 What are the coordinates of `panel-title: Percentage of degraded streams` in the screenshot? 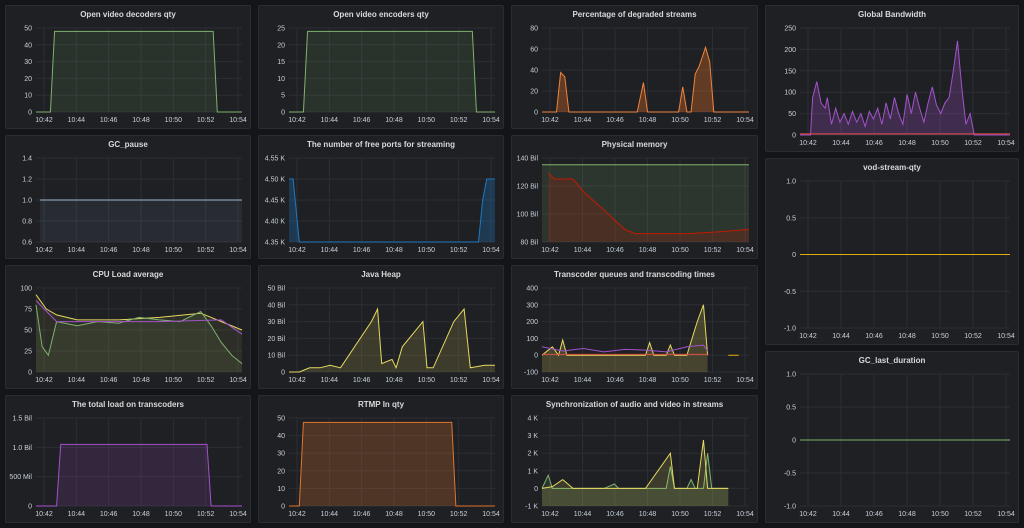 It's located at (634, 14).